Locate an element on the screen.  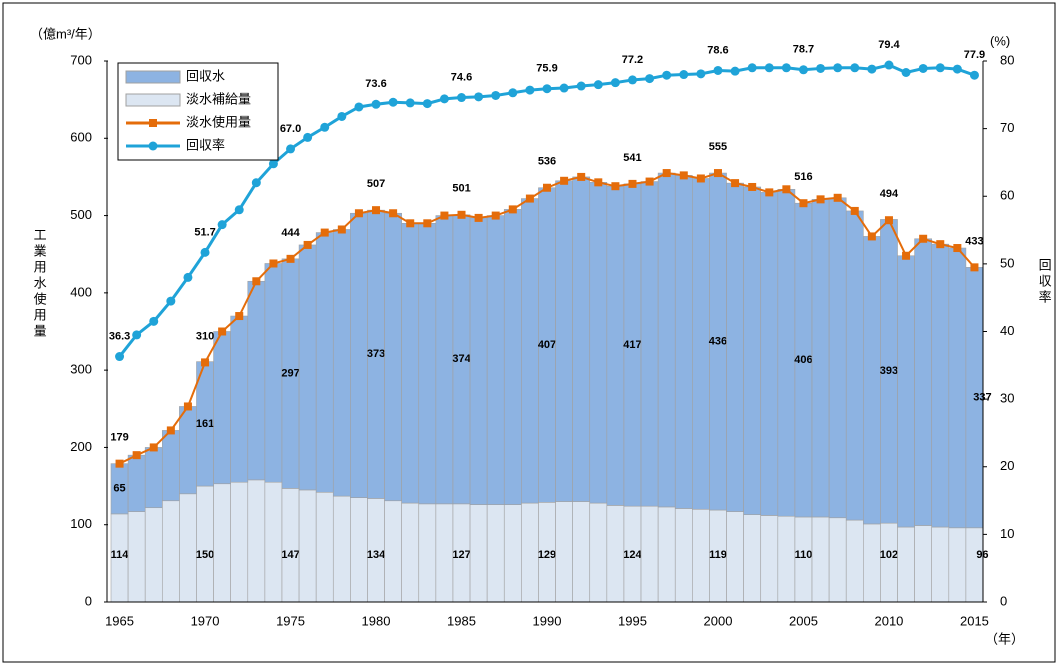
line-value-label: 78.6 is located at coordinates (717, 50).